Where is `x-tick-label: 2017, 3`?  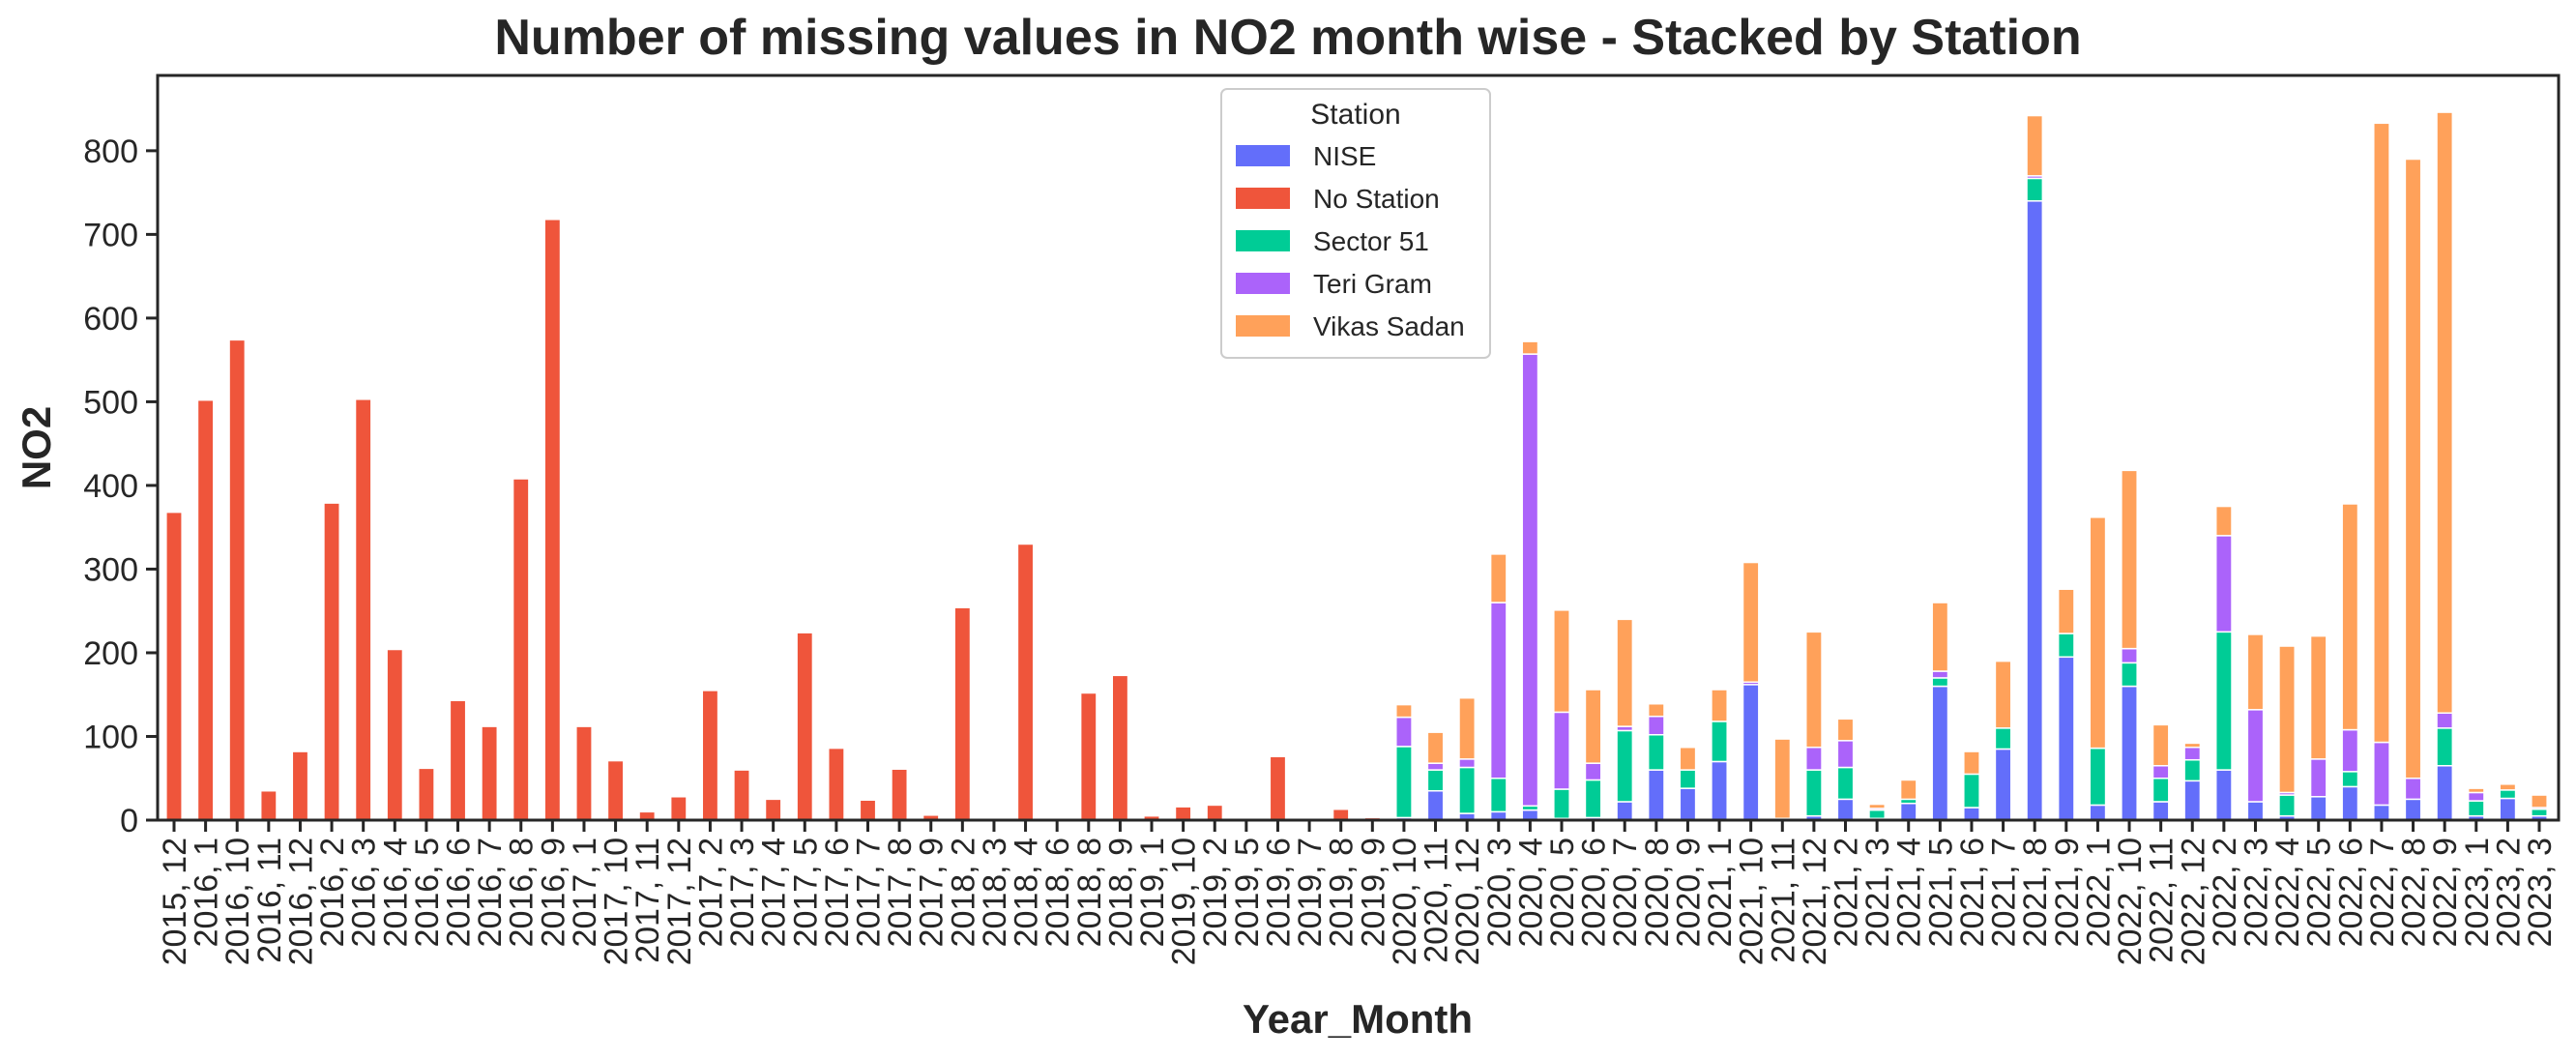
x-tick-label: 2017, 3 is located at coordinates (742, 892).